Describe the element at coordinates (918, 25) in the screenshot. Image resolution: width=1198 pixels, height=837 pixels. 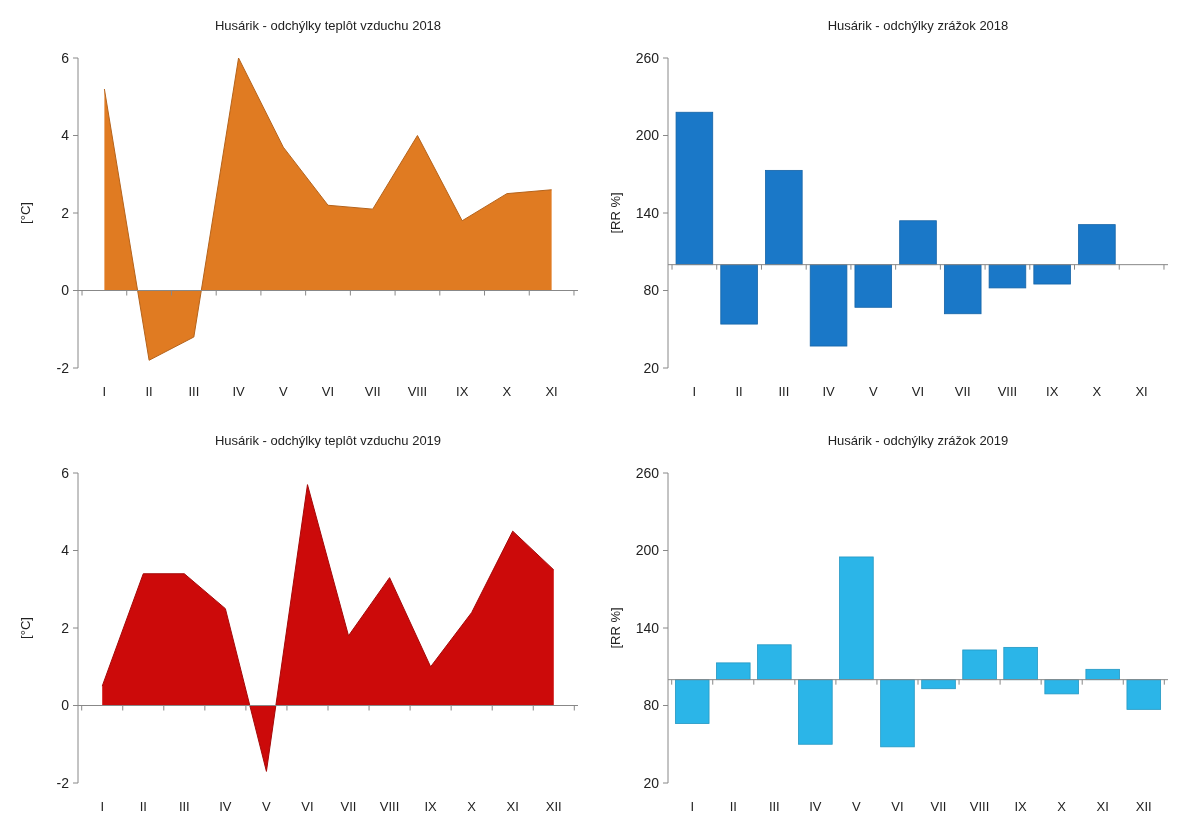
I see `chart-title: Husárik - odchýlky zrážok 2018` at that location.